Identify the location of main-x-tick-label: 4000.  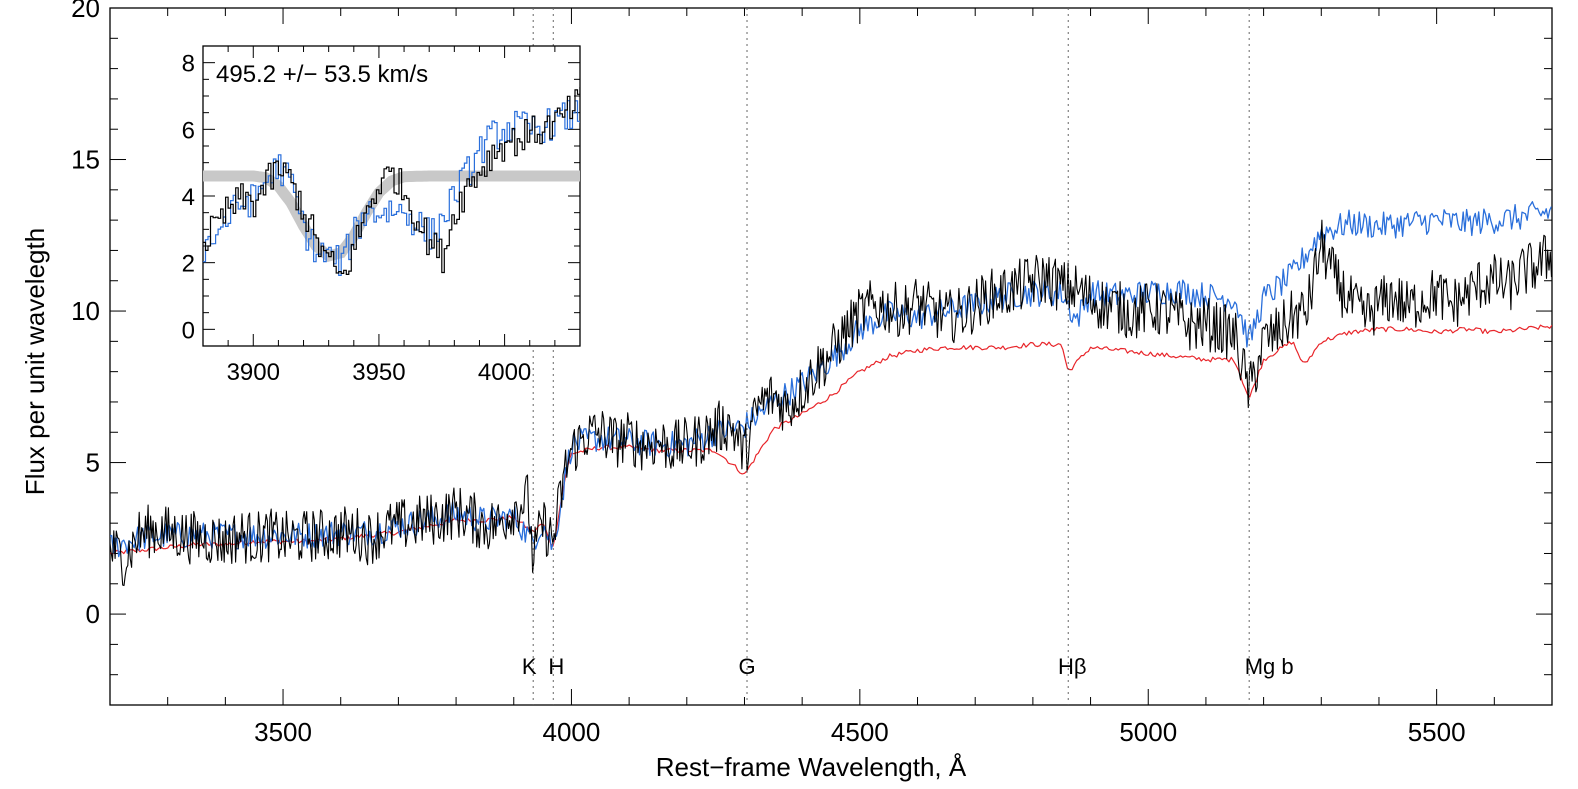
(572, 732).